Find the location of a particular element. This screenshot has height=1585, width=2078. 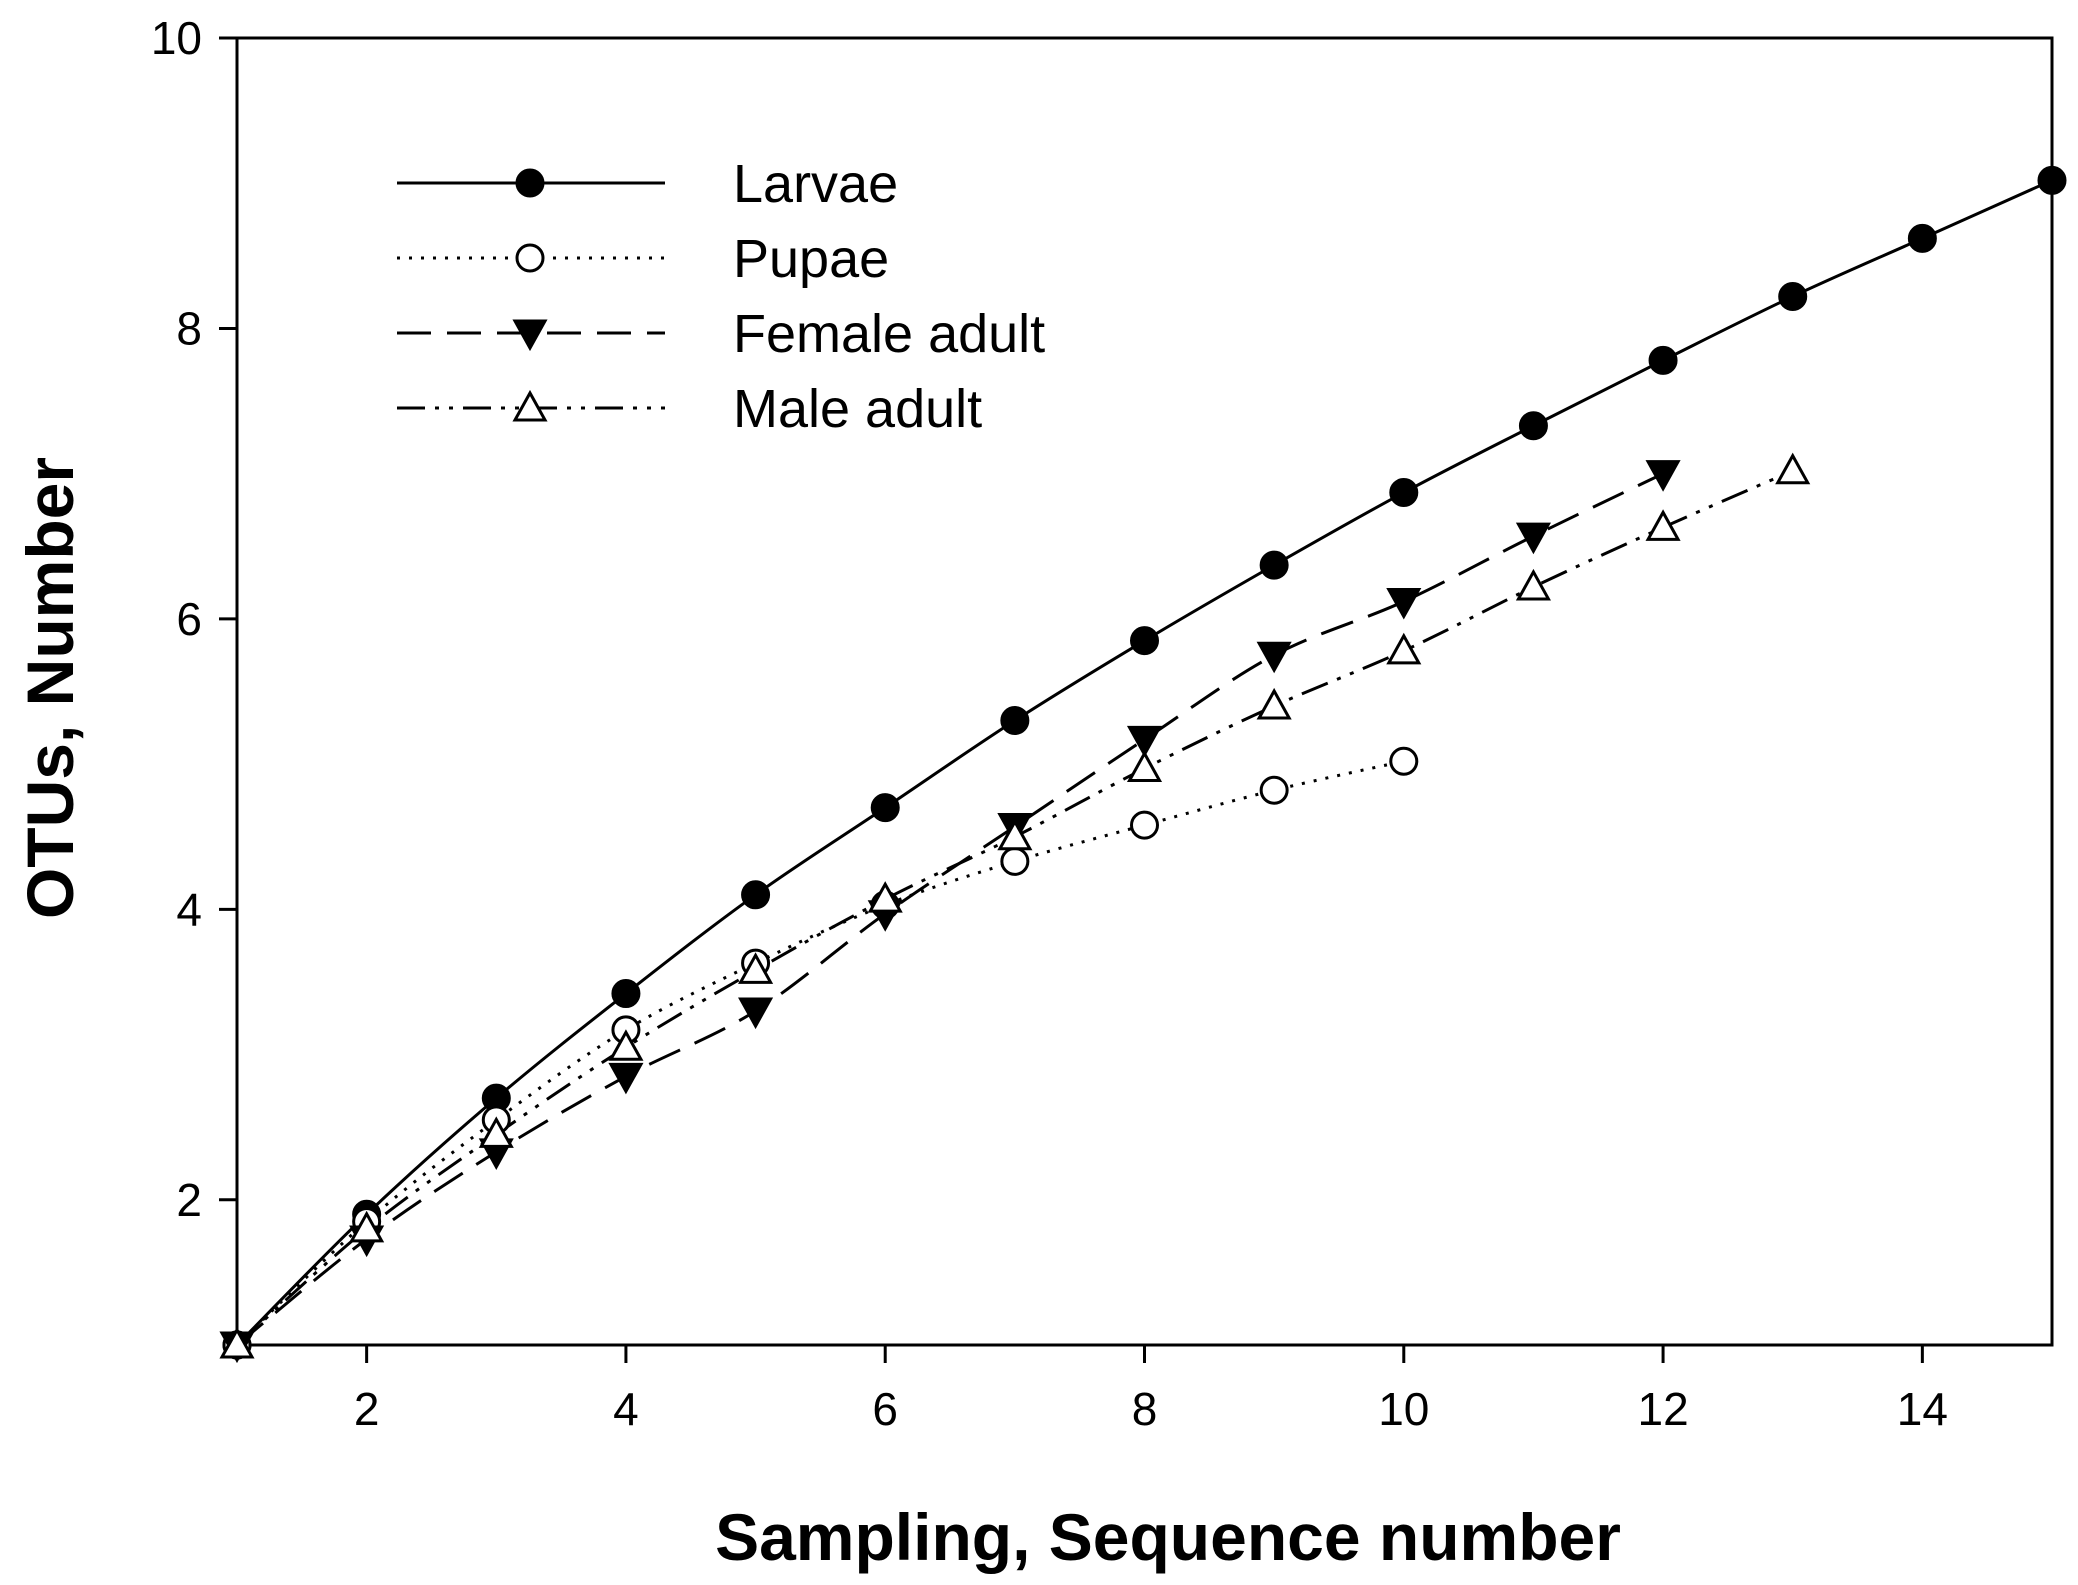

legend-label: Male adult is located at coordinates (857, 409).